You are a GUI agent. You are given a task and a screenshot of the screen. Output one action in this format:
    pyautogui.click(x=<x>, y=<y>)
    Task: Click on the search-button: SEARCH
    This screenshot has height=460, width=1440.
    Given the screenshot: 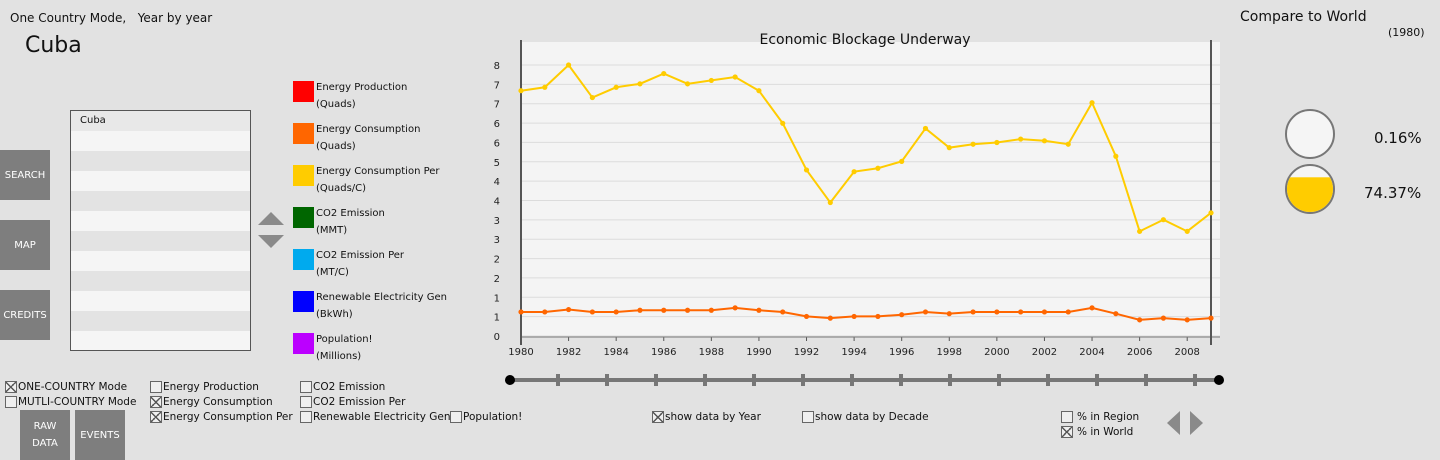 What is the action you would take?
    pyautogui.click(x=25, y=175)
    